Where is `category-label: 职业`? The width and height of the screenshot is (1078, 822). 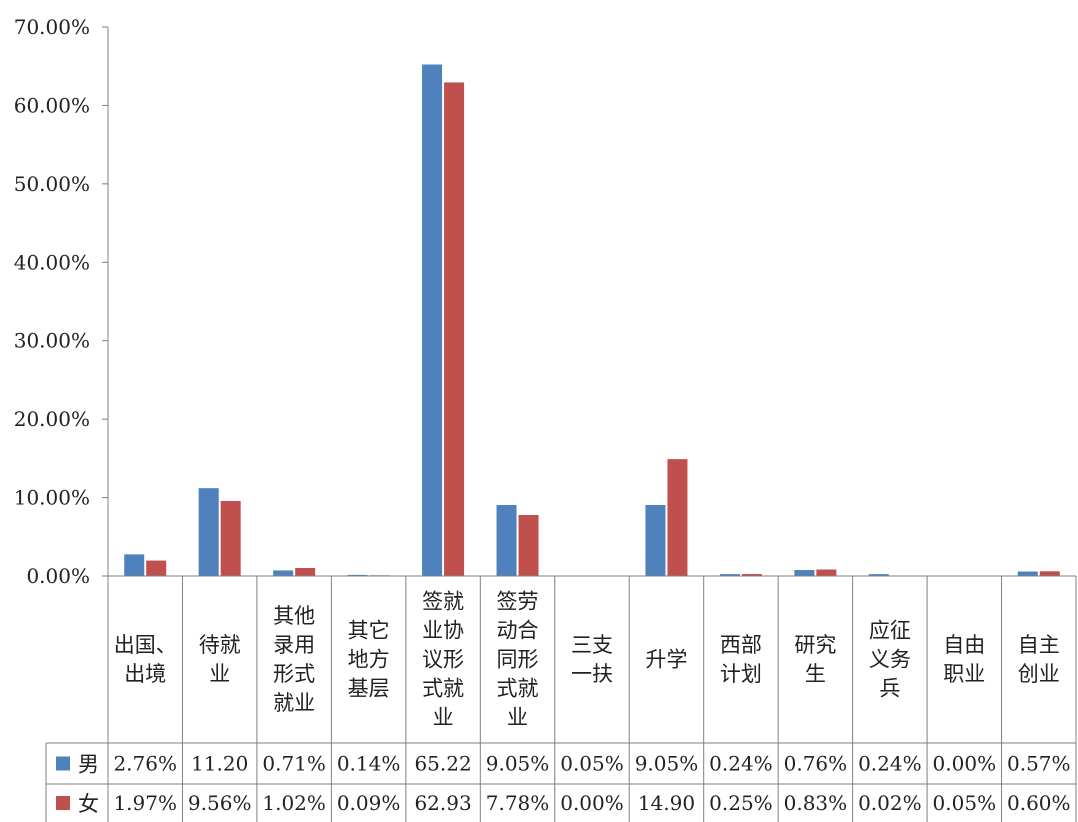
category-label: 职业 is located at coordinates (964, 674).